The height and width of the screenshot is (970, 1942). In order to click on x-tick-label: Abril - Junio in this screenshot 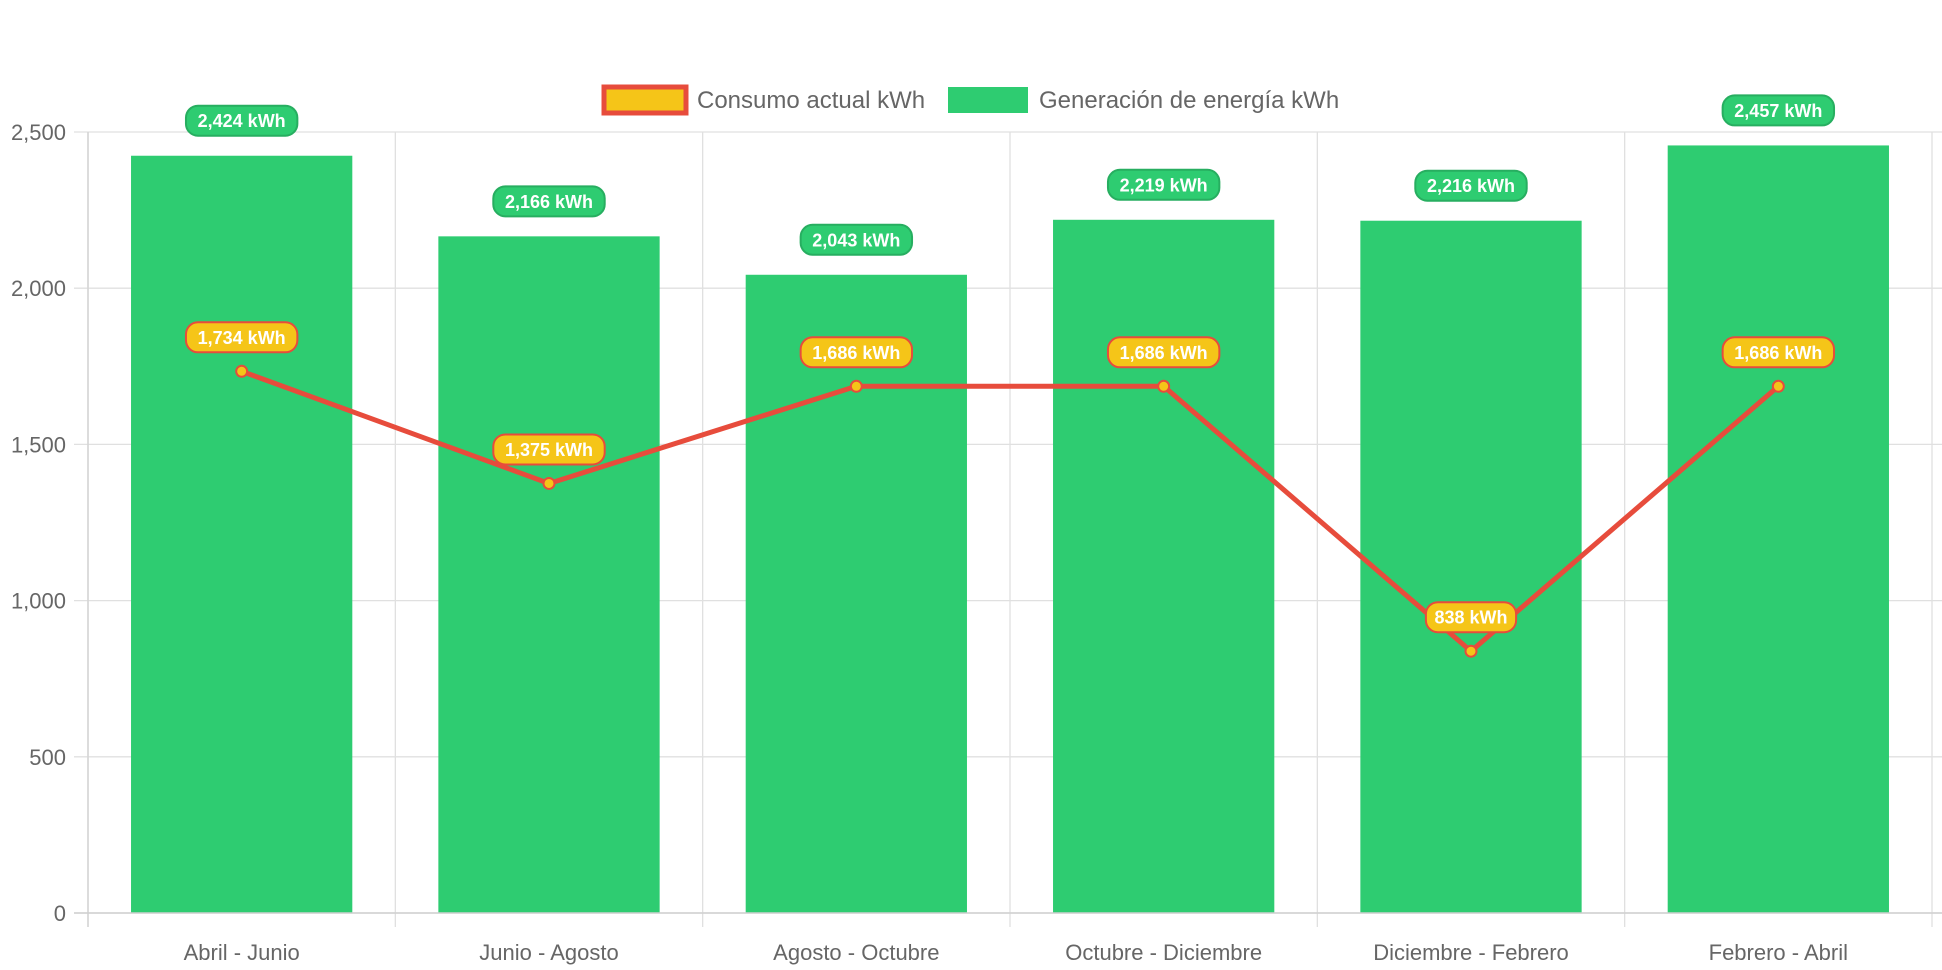, I will do `click(242, 952)`.